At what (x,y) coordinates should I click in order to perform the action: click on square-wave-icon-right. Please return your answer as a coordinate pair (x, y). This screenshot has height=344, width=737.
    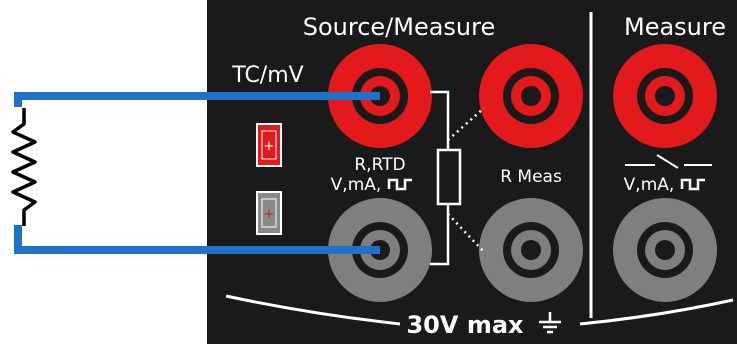
    Looking at the image, I should click on (692, 184).